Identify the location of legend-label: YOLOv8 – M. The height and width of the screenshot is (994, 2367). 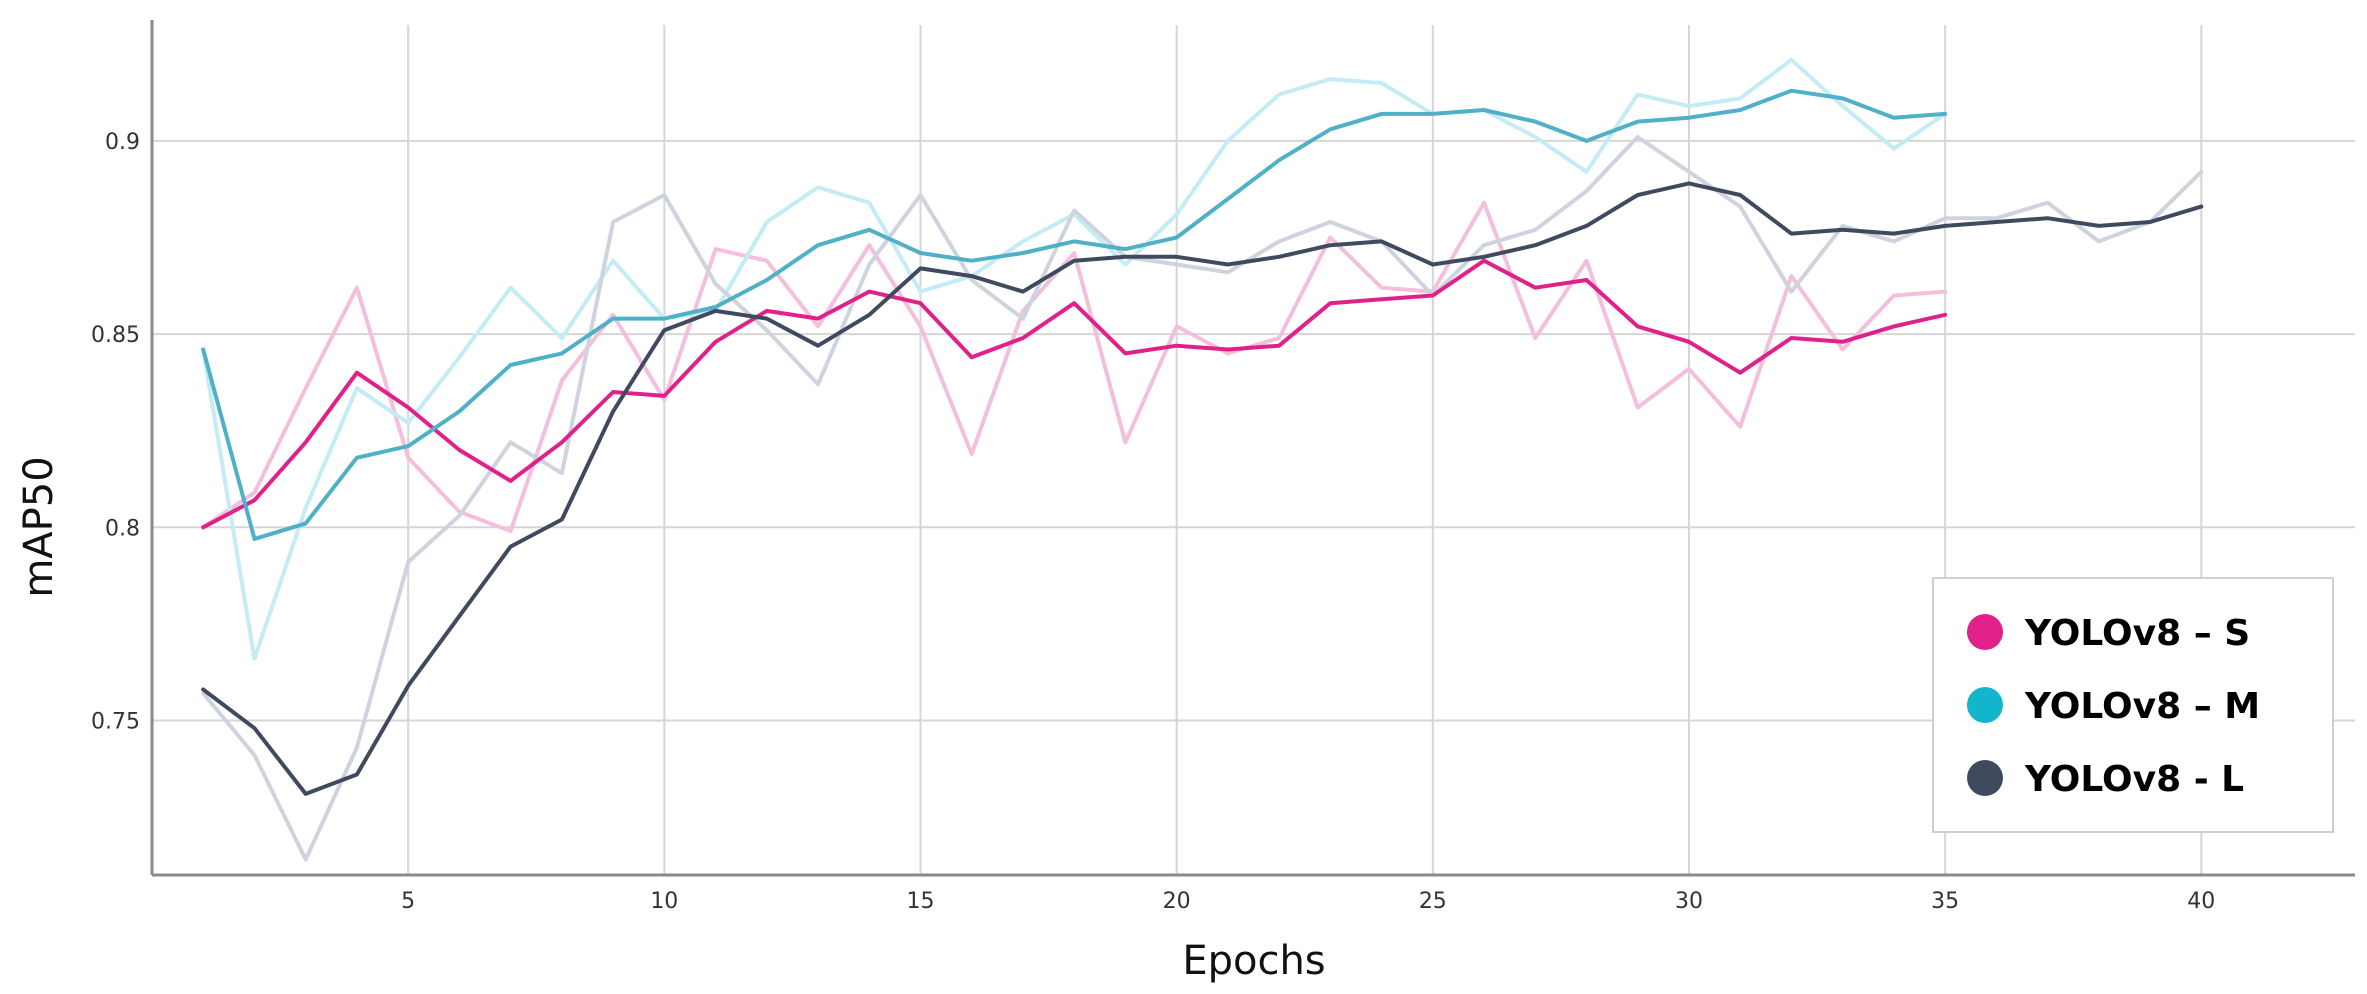
(2142, 706).